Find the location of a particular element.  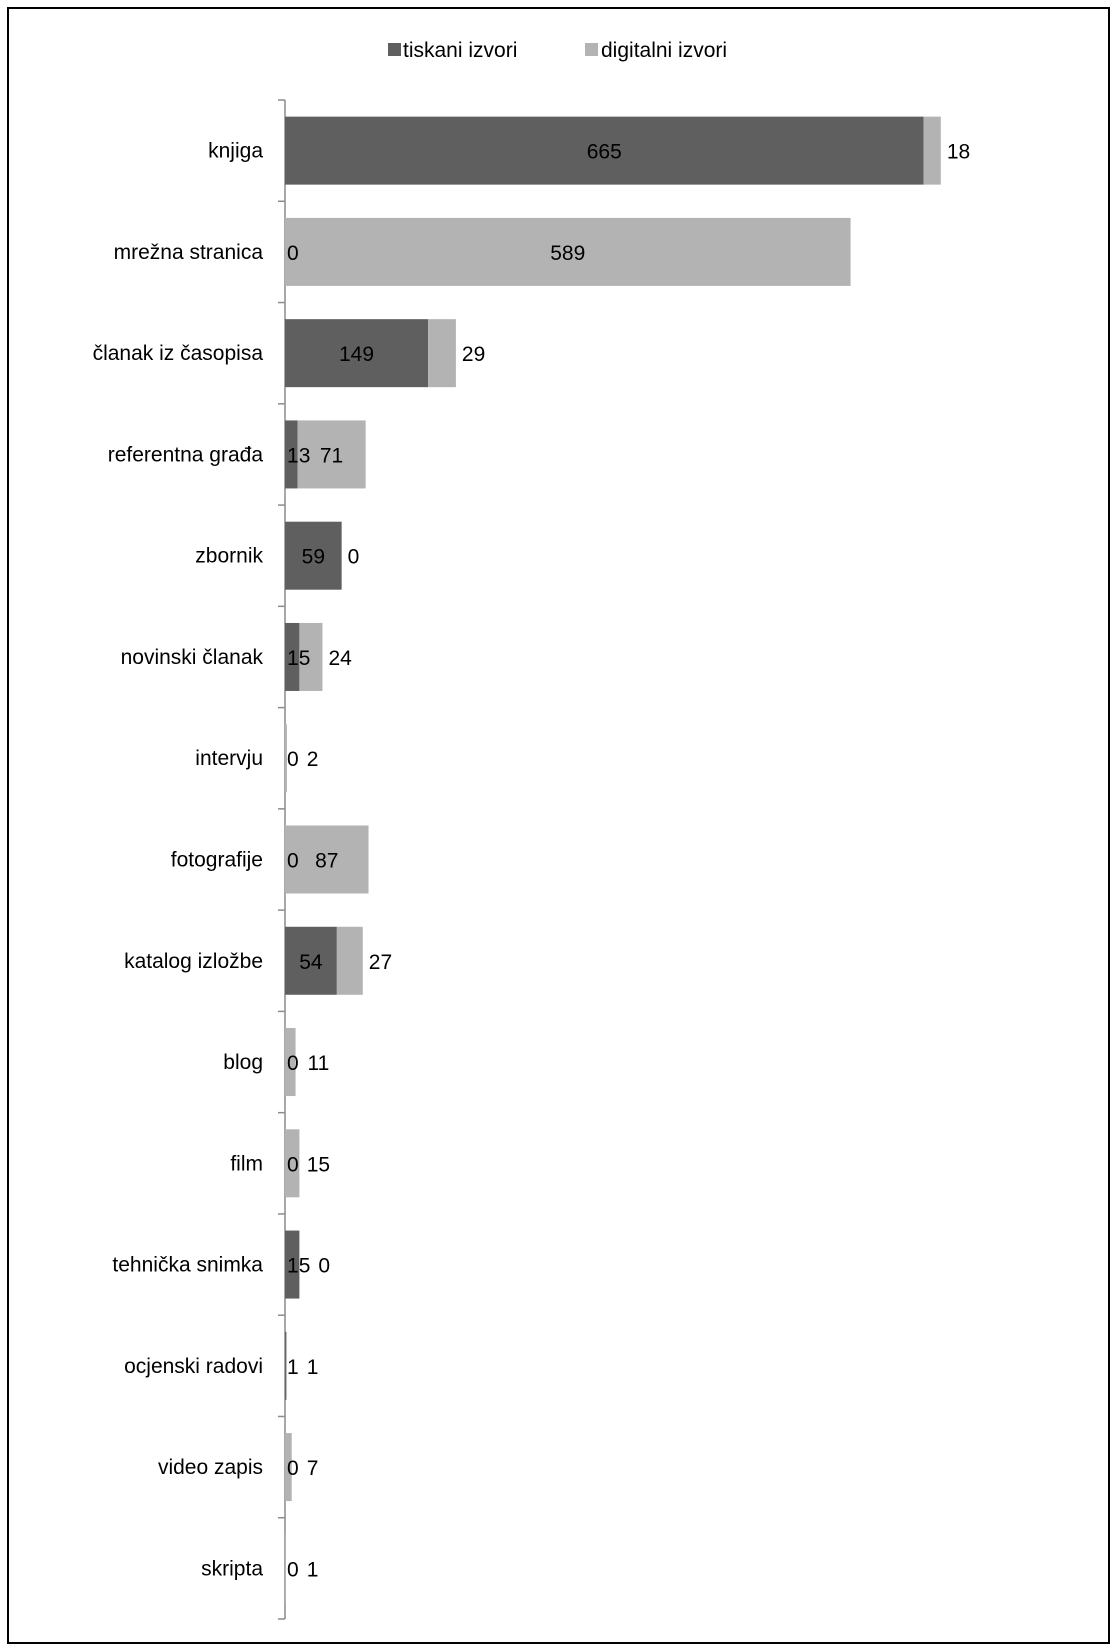

data-label-digitalni-izvori: 24 is located at coordinates (340, 658).